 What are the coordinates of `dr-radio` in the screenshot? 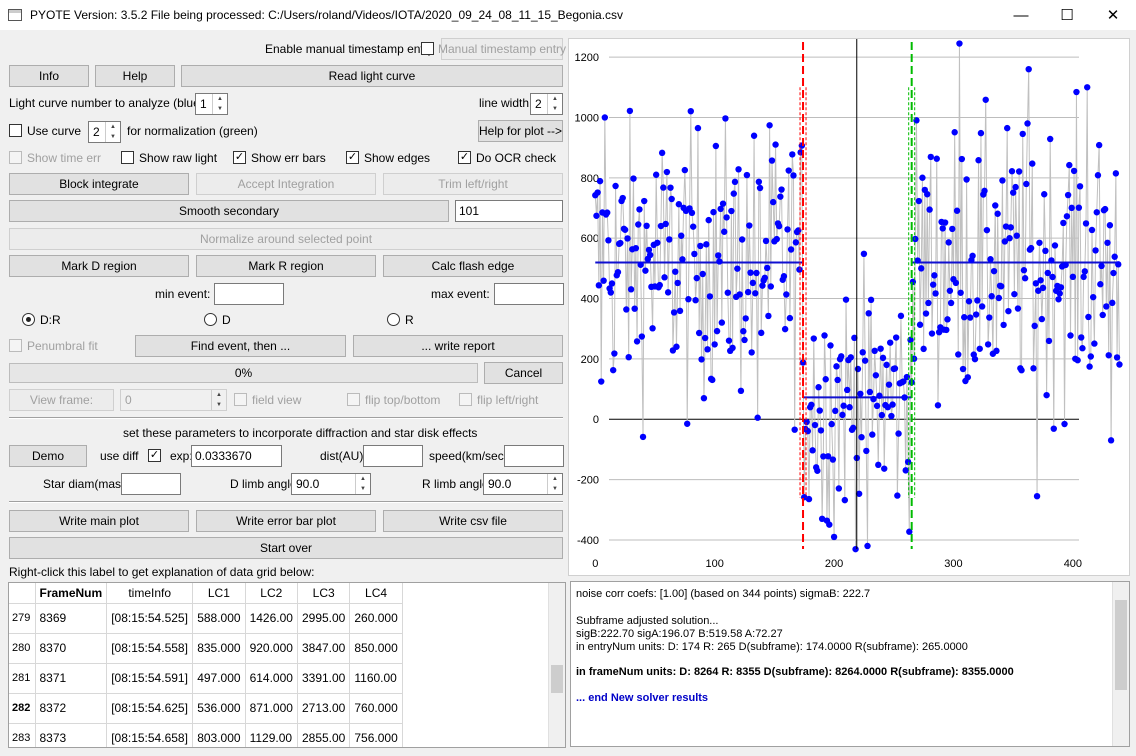 It's located at (28, 319).